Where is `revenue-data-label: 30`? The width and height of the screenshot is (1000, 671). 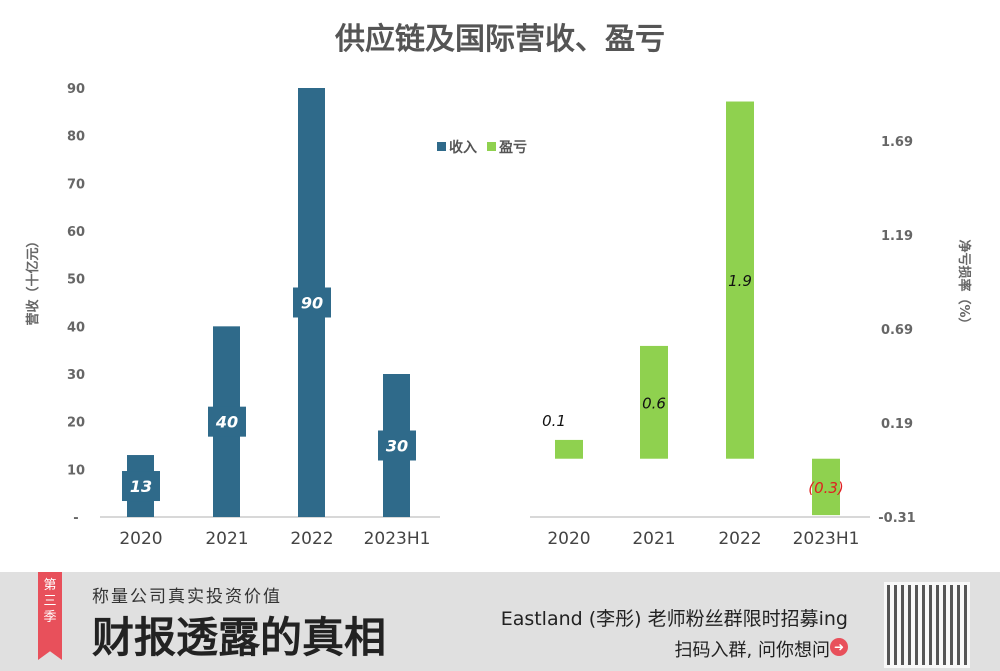
revenue-data-label: 30 is located at coordinates (397, 446).